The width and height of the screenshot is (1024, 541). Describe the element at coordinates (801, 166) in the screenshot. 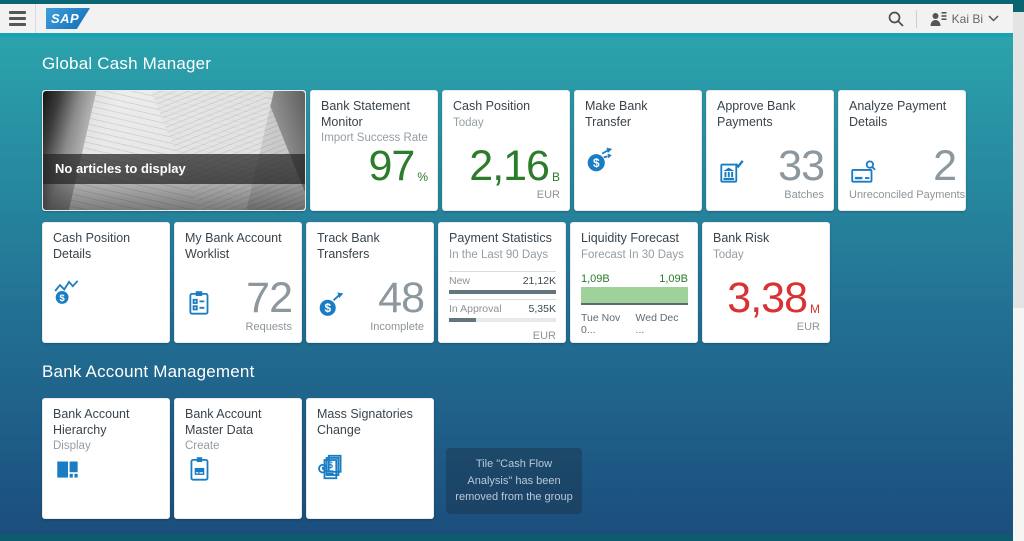

I see `kpi-value: 33` at that location.